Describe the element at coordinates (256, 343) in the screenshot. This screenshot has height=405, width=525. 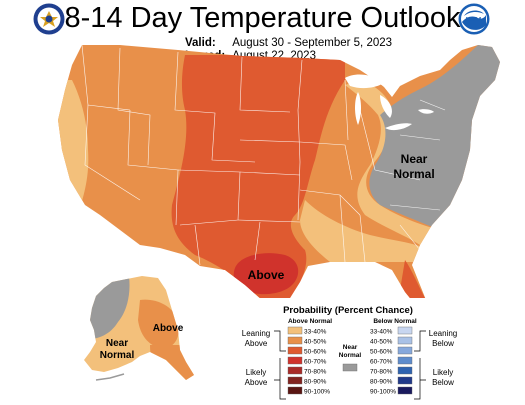
I see `legend-leaning-above-line2: Above` at that location.